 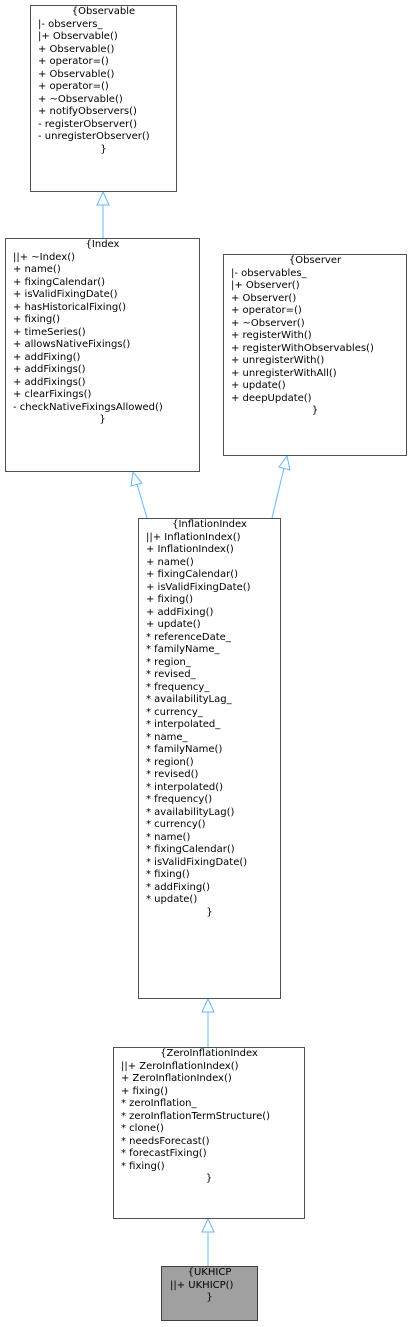 What do you see at coordinates (209, 1053) in the screenshot?
I see `class-title: {ZeroInflationIndex` at bounding box center [209, 1053].